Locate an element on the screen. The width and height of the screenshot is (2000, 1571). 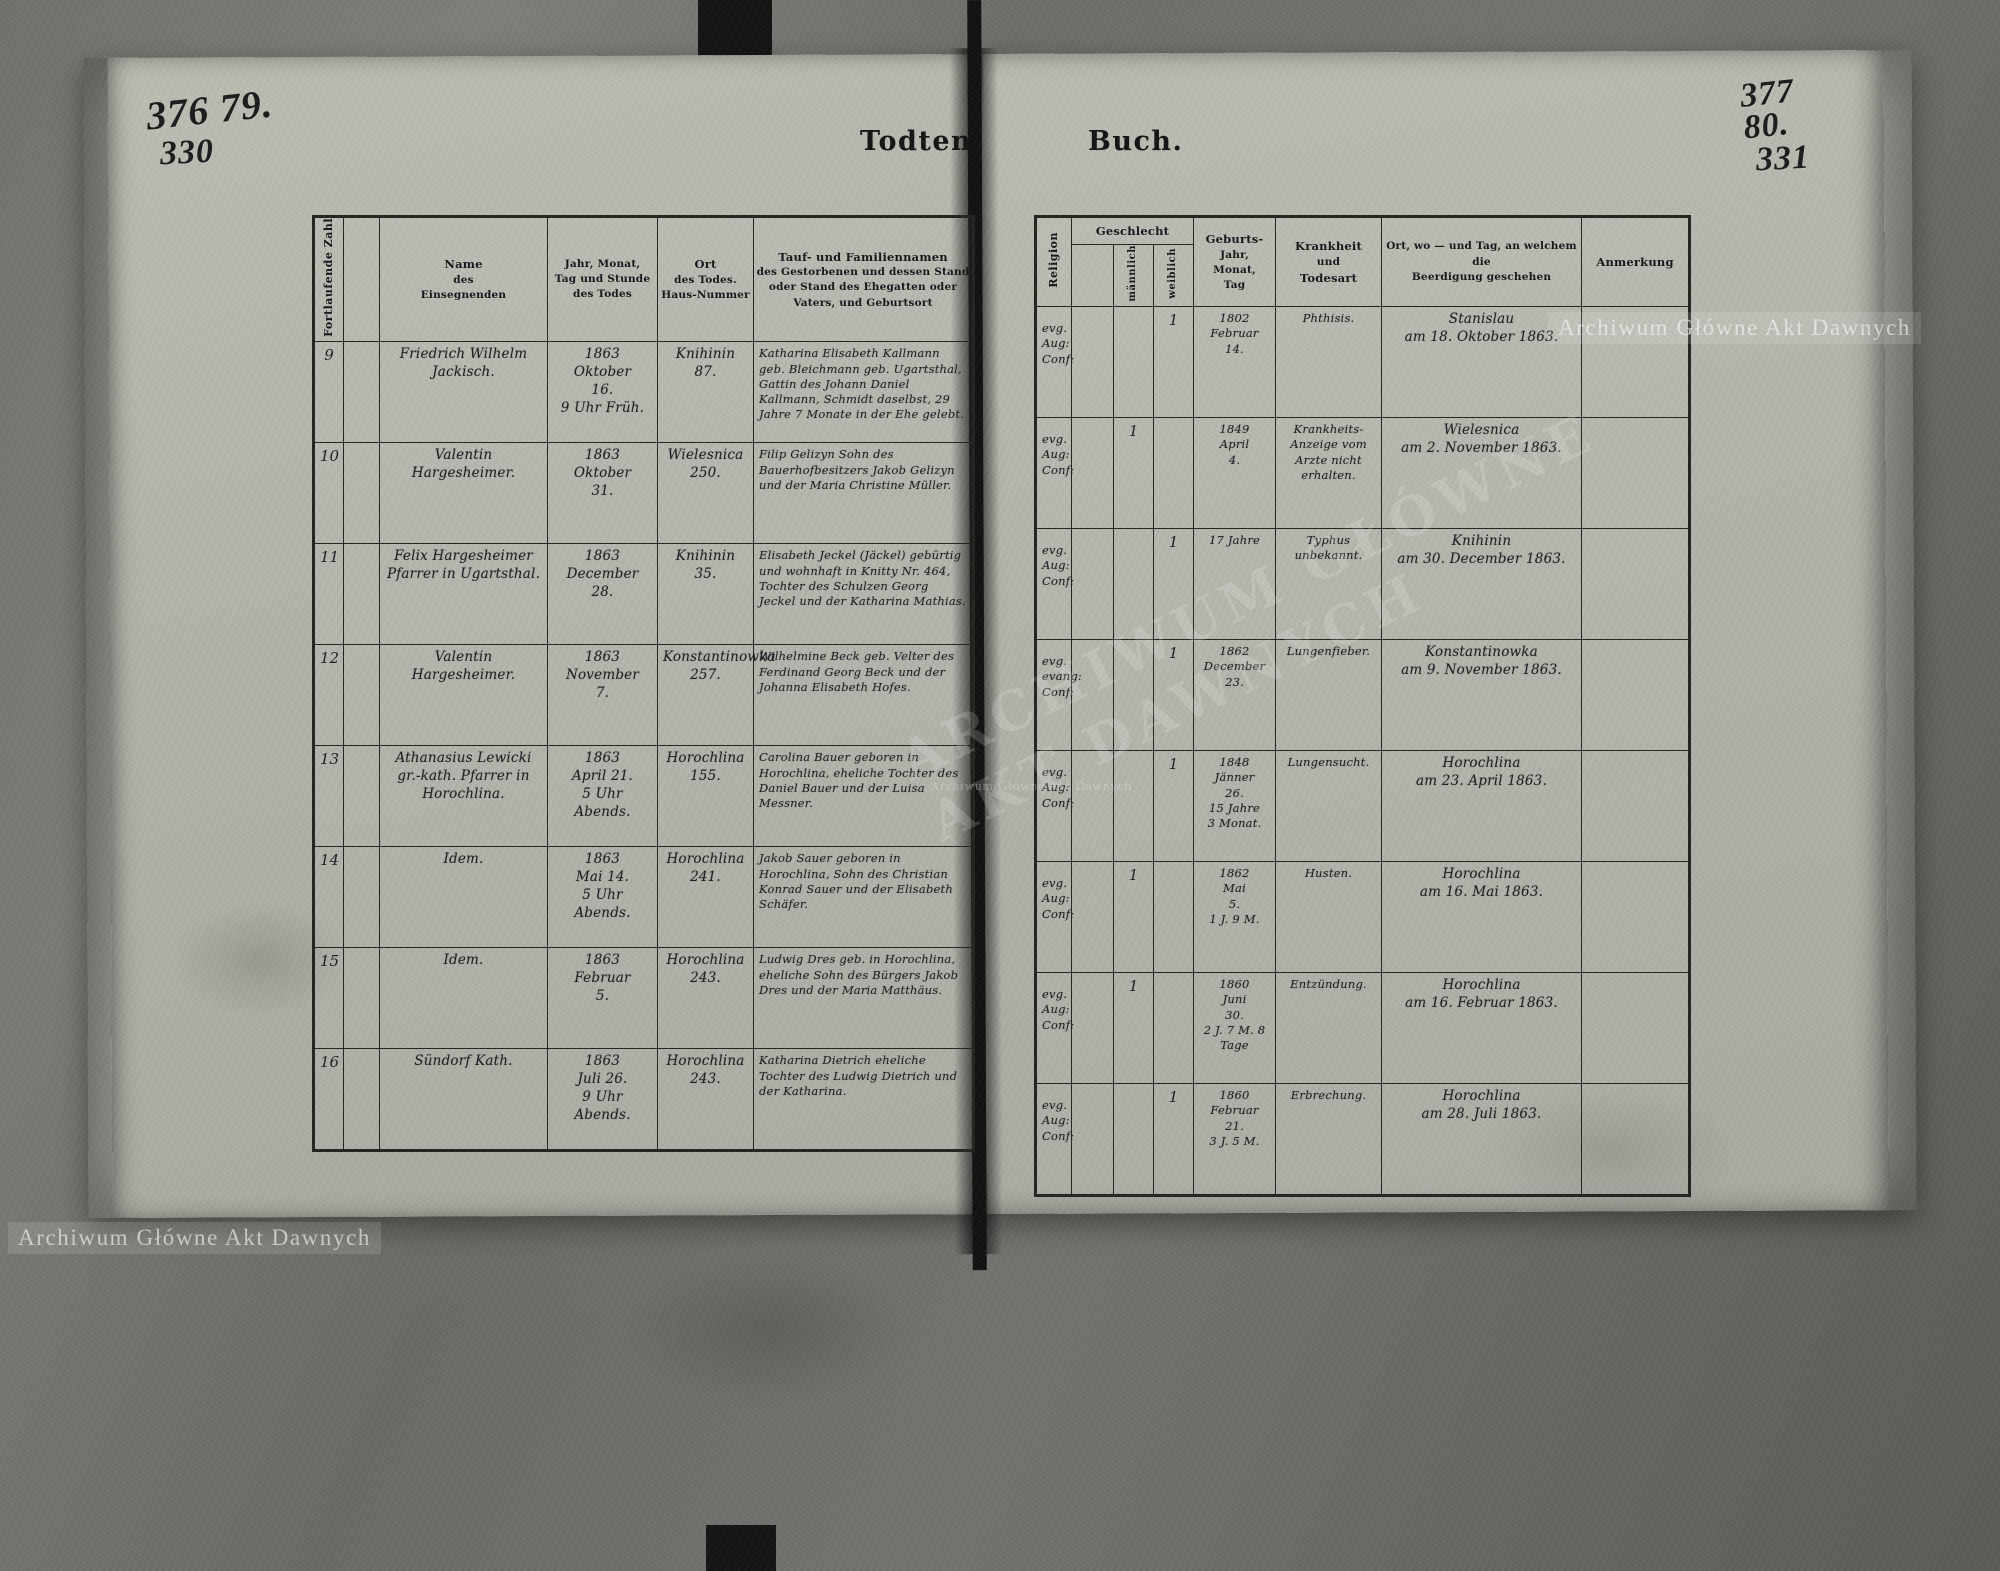
cell-geburt: 1802 Februar 14. is located at coordinates (1235, 362).